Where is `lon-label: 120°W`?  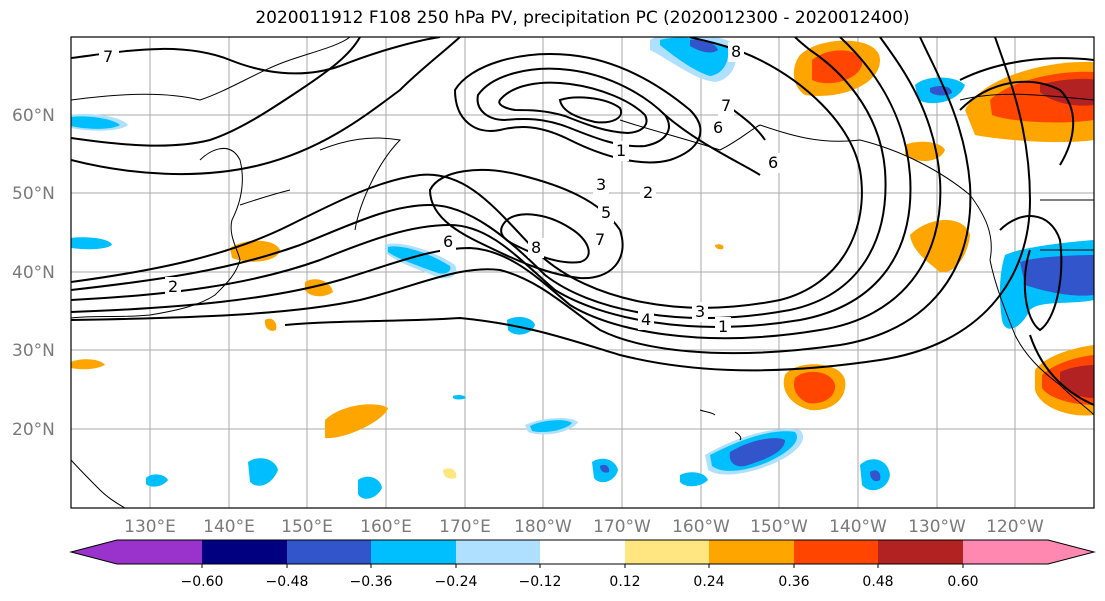
lon-label: 120°W is located at coordinates (1015, 527).